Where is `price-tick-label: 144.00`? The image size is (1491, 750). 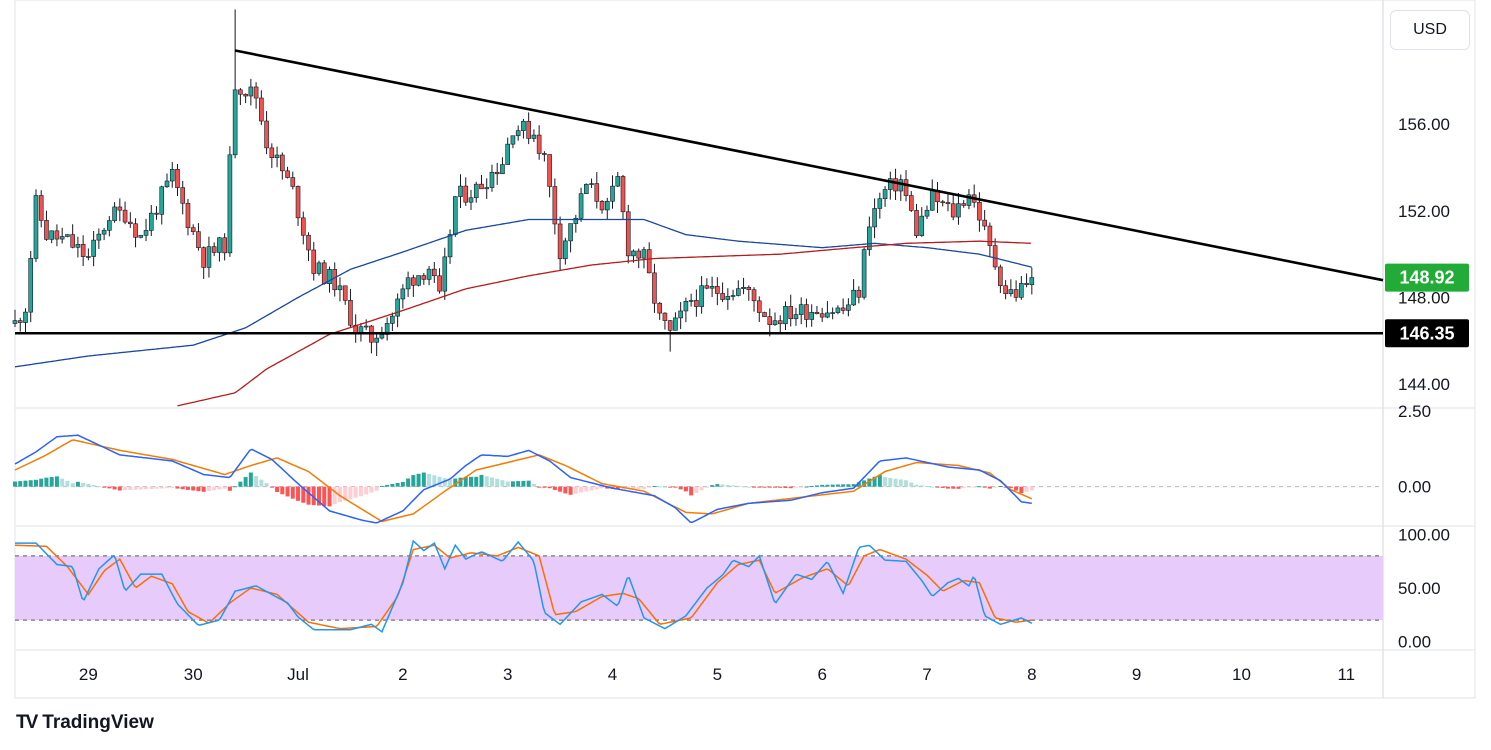
price-tick-label: 144.00 is located at coordinates (1424, 384).